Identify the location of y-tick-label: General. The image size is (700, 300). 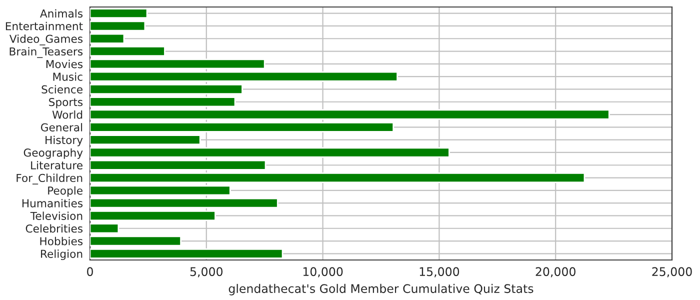
(61, 127).